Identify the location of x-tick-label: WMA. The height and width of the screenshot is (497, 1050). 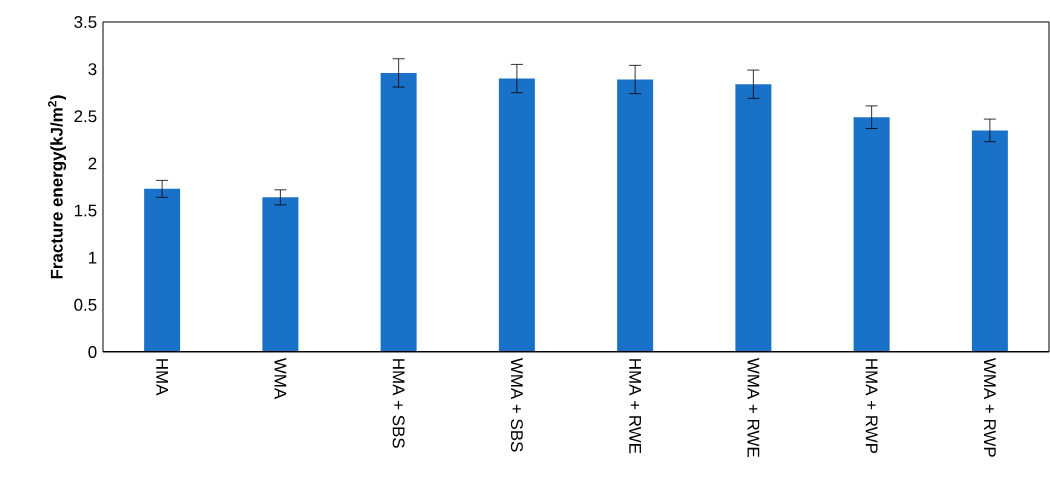
(280, 378).